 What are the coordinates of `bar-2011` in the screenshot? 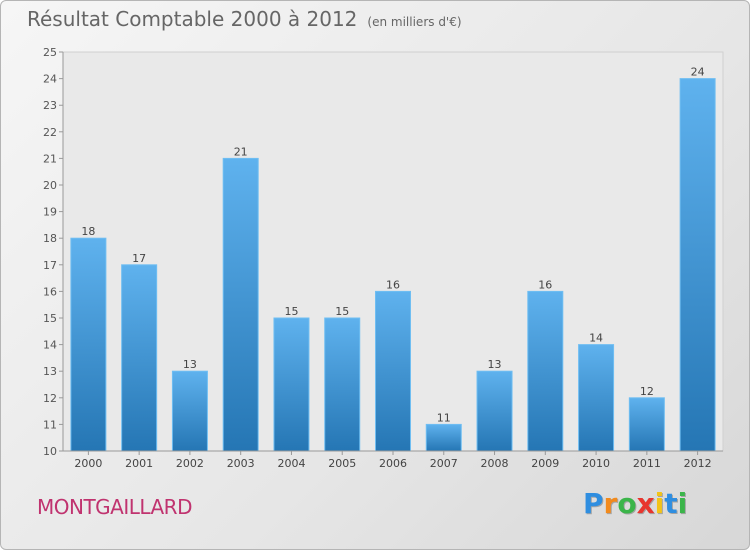 It's located at (646, 424).